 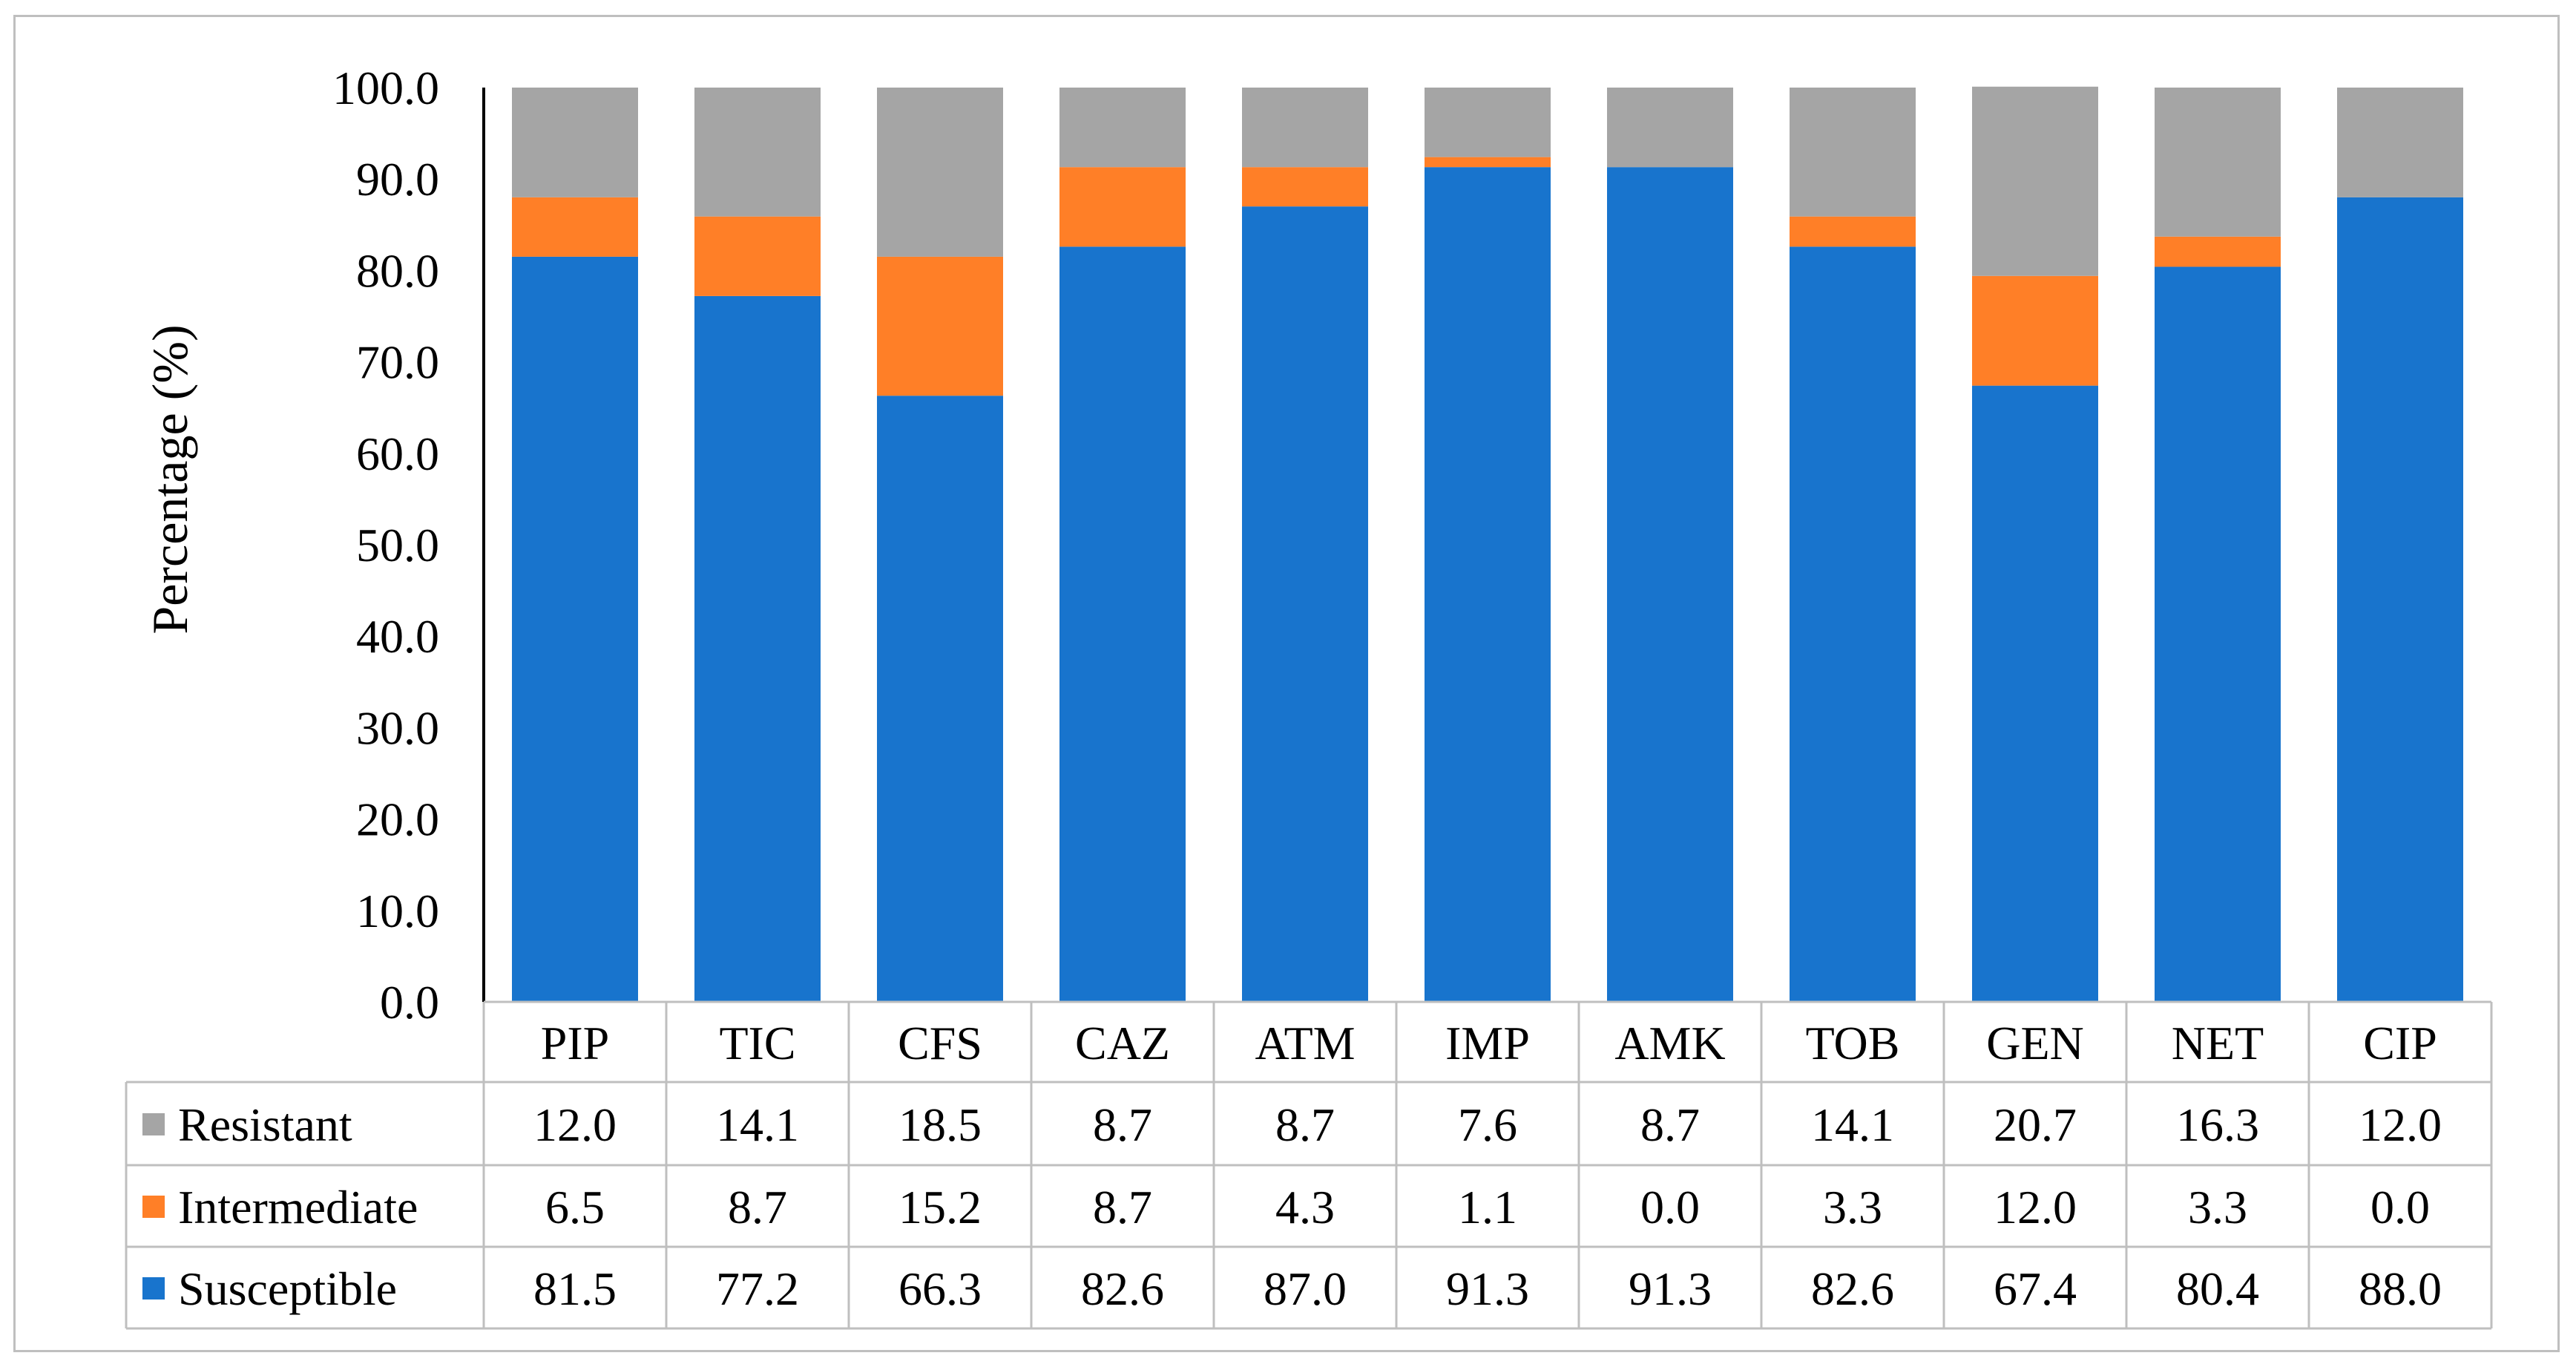 I want to click on bar-resistant-gen, so click(x=2035, y=181).